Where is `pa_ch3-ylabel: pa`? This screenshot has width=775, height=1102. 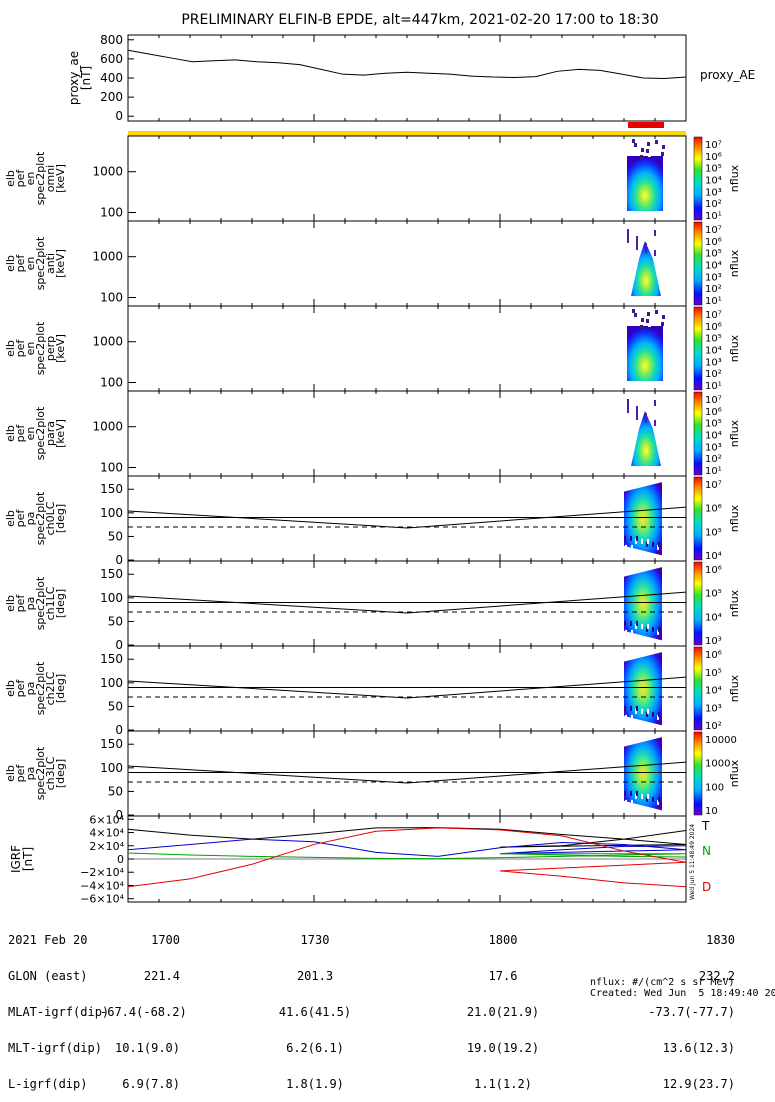 pa_ch3-ylabel: pa is located at coordinates (30, 774).